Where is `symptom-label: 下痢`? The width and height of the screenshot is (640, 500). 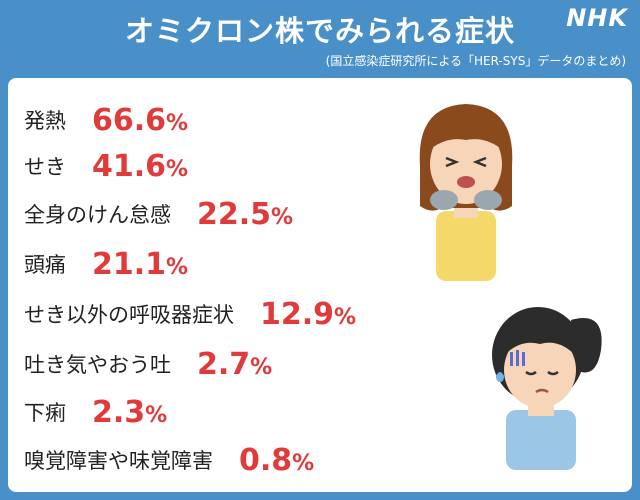
symptom-label: 下痢 is located at coordinates (45, 413).